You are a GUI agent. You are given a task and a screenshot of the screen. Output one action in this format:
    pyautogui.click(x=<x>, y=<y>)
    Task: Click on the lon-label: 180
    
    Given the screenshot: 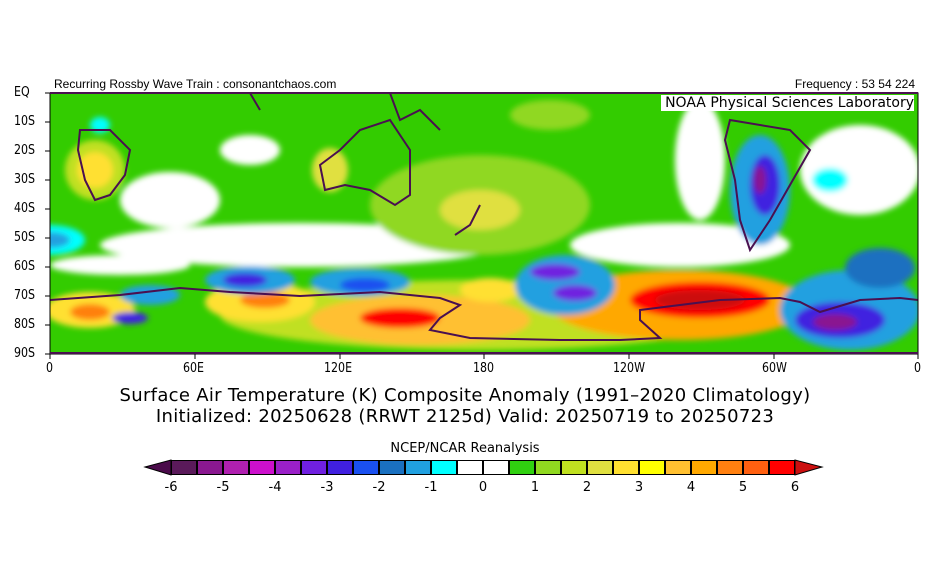 What is the action you would take?
    pyautogui.click(x=484, y=368)
    